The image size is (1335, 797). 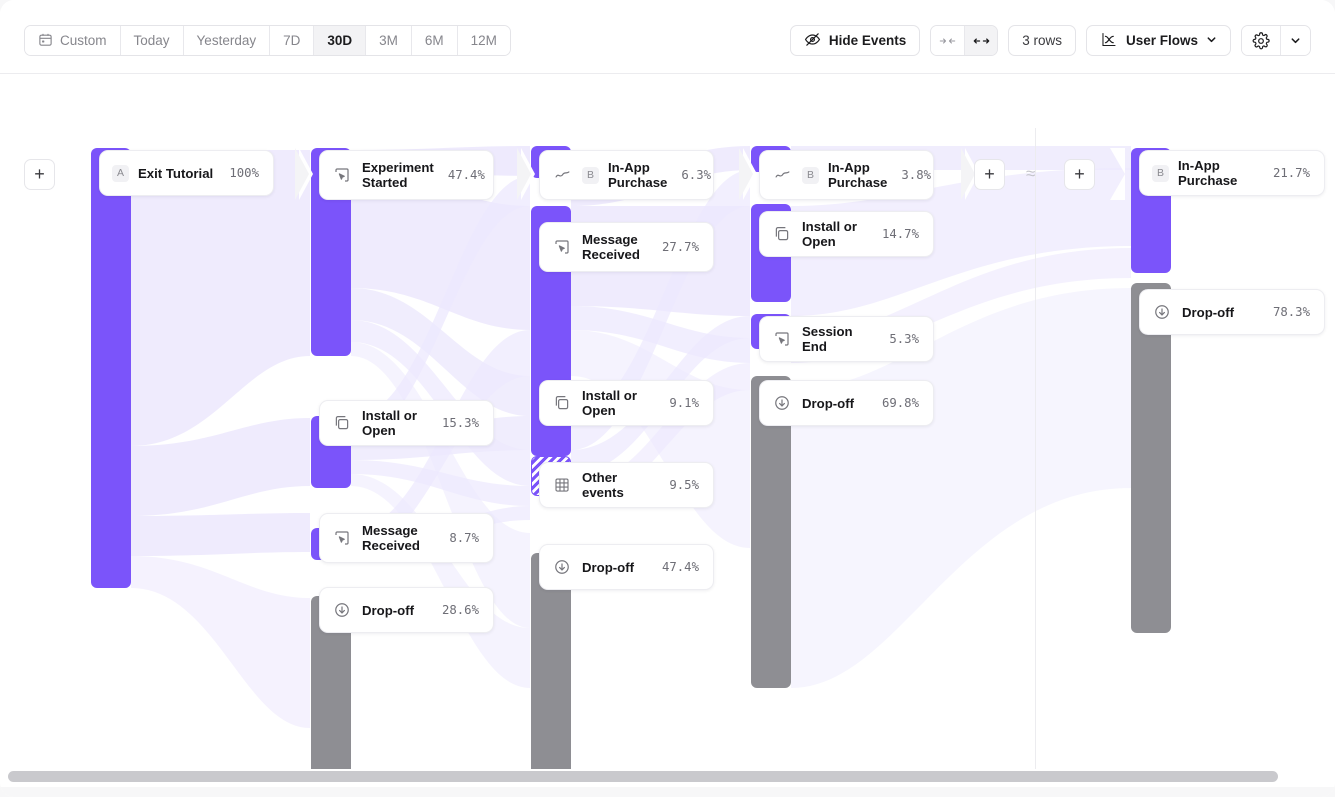 What do you see at coordinates (83, 40) in the screenshot?
I see `date-range-custom-label: Custom` at bounding box center [83, 40].